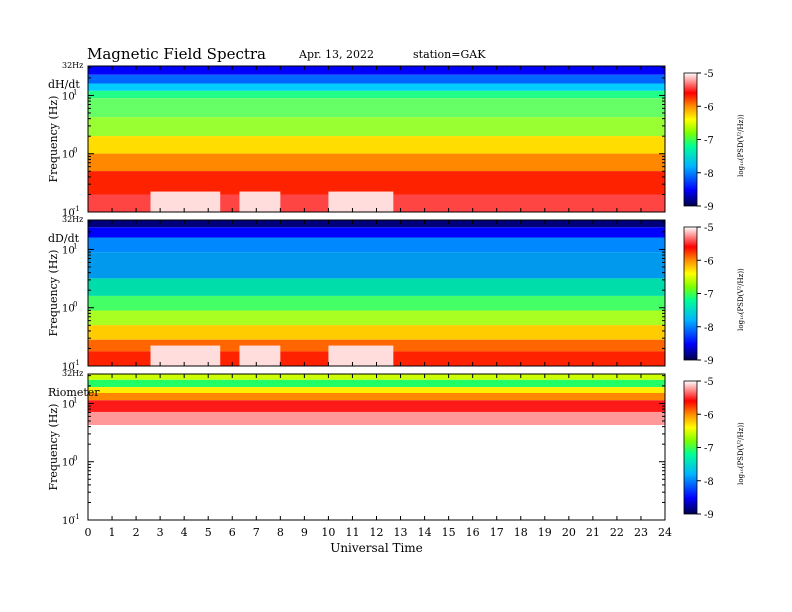  I want to click on x-tick-label: 9, so click(304, 532).